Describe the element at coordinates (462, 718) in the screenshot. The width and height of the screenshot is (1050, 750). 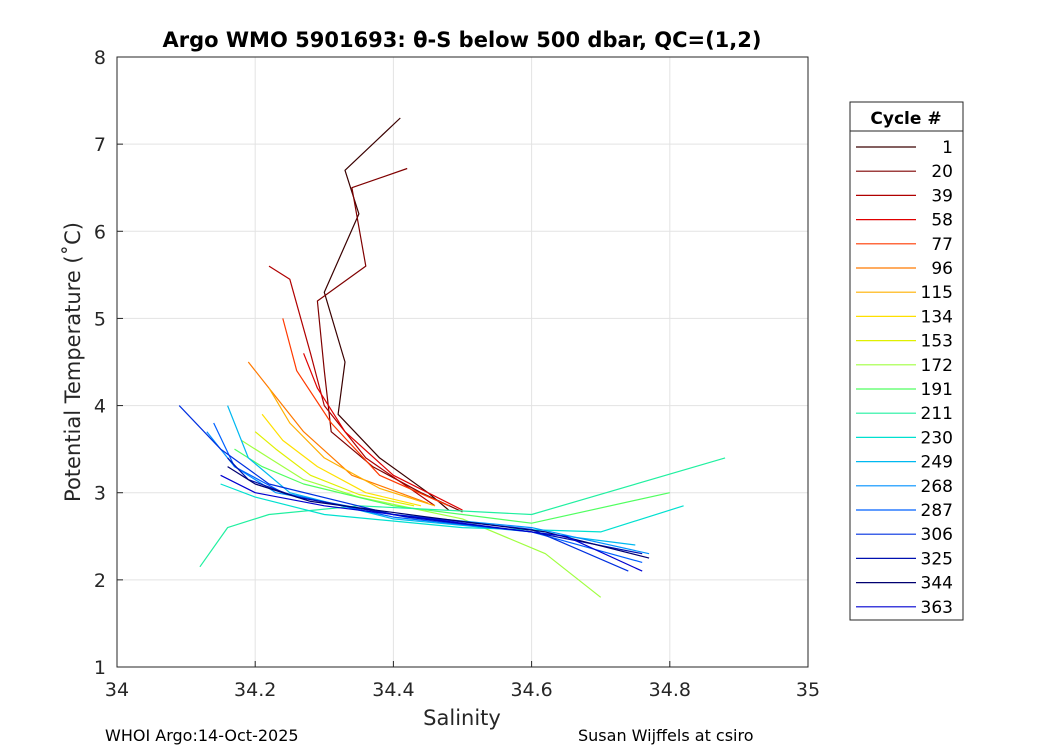
I see `x-axis-label: Salinity` at that location.